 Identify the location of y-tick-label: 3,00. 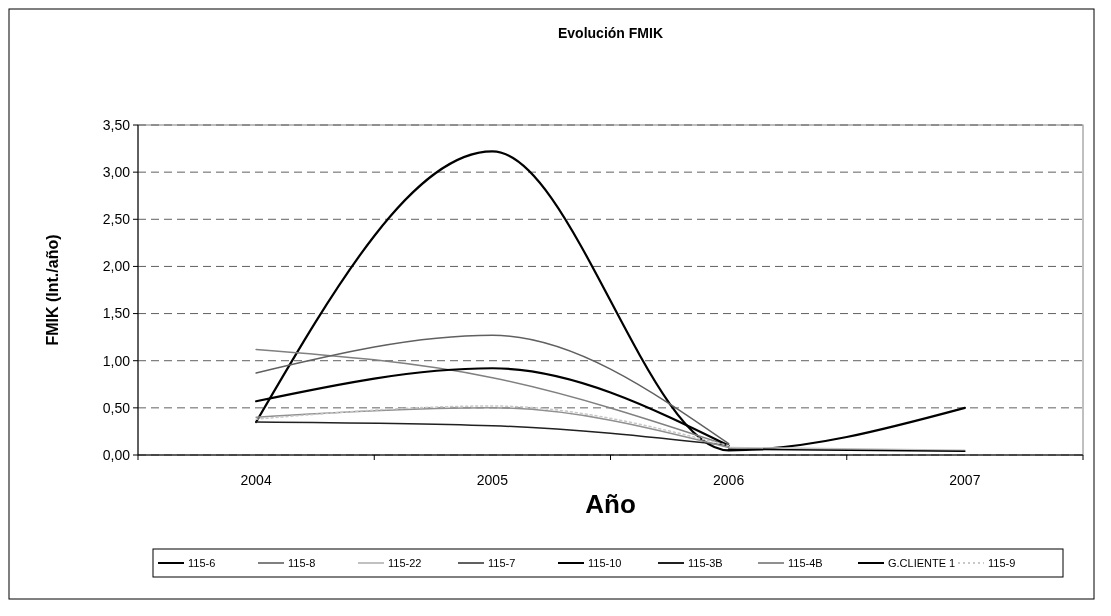
(116, 172).